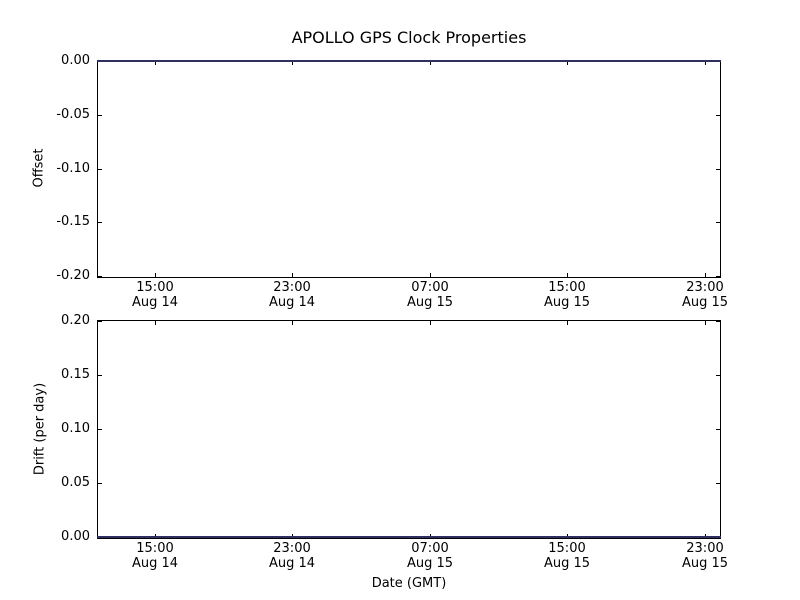 The height and width of the screenshot is (600, 800). What do you see at coordinates (73, 275) in the screenshot?
I see `y-tick-label: -0.20` at bounding box center [73, 275].